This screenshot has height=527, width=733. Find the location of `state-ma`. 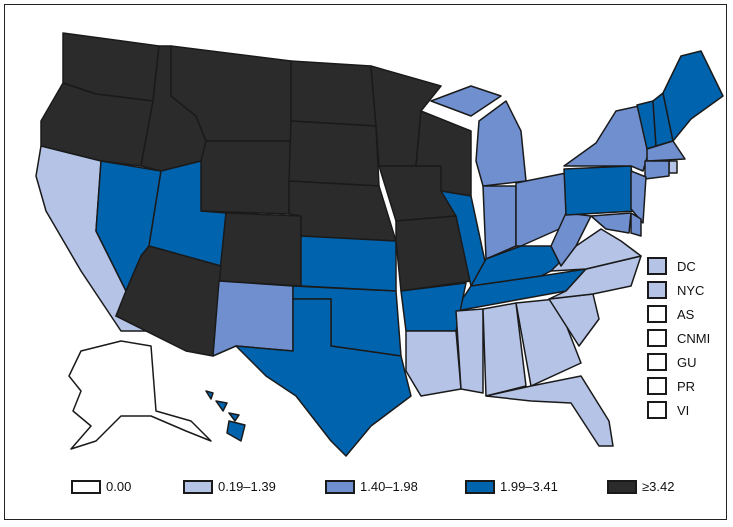

state-ma is located at coordinates (666, 151).